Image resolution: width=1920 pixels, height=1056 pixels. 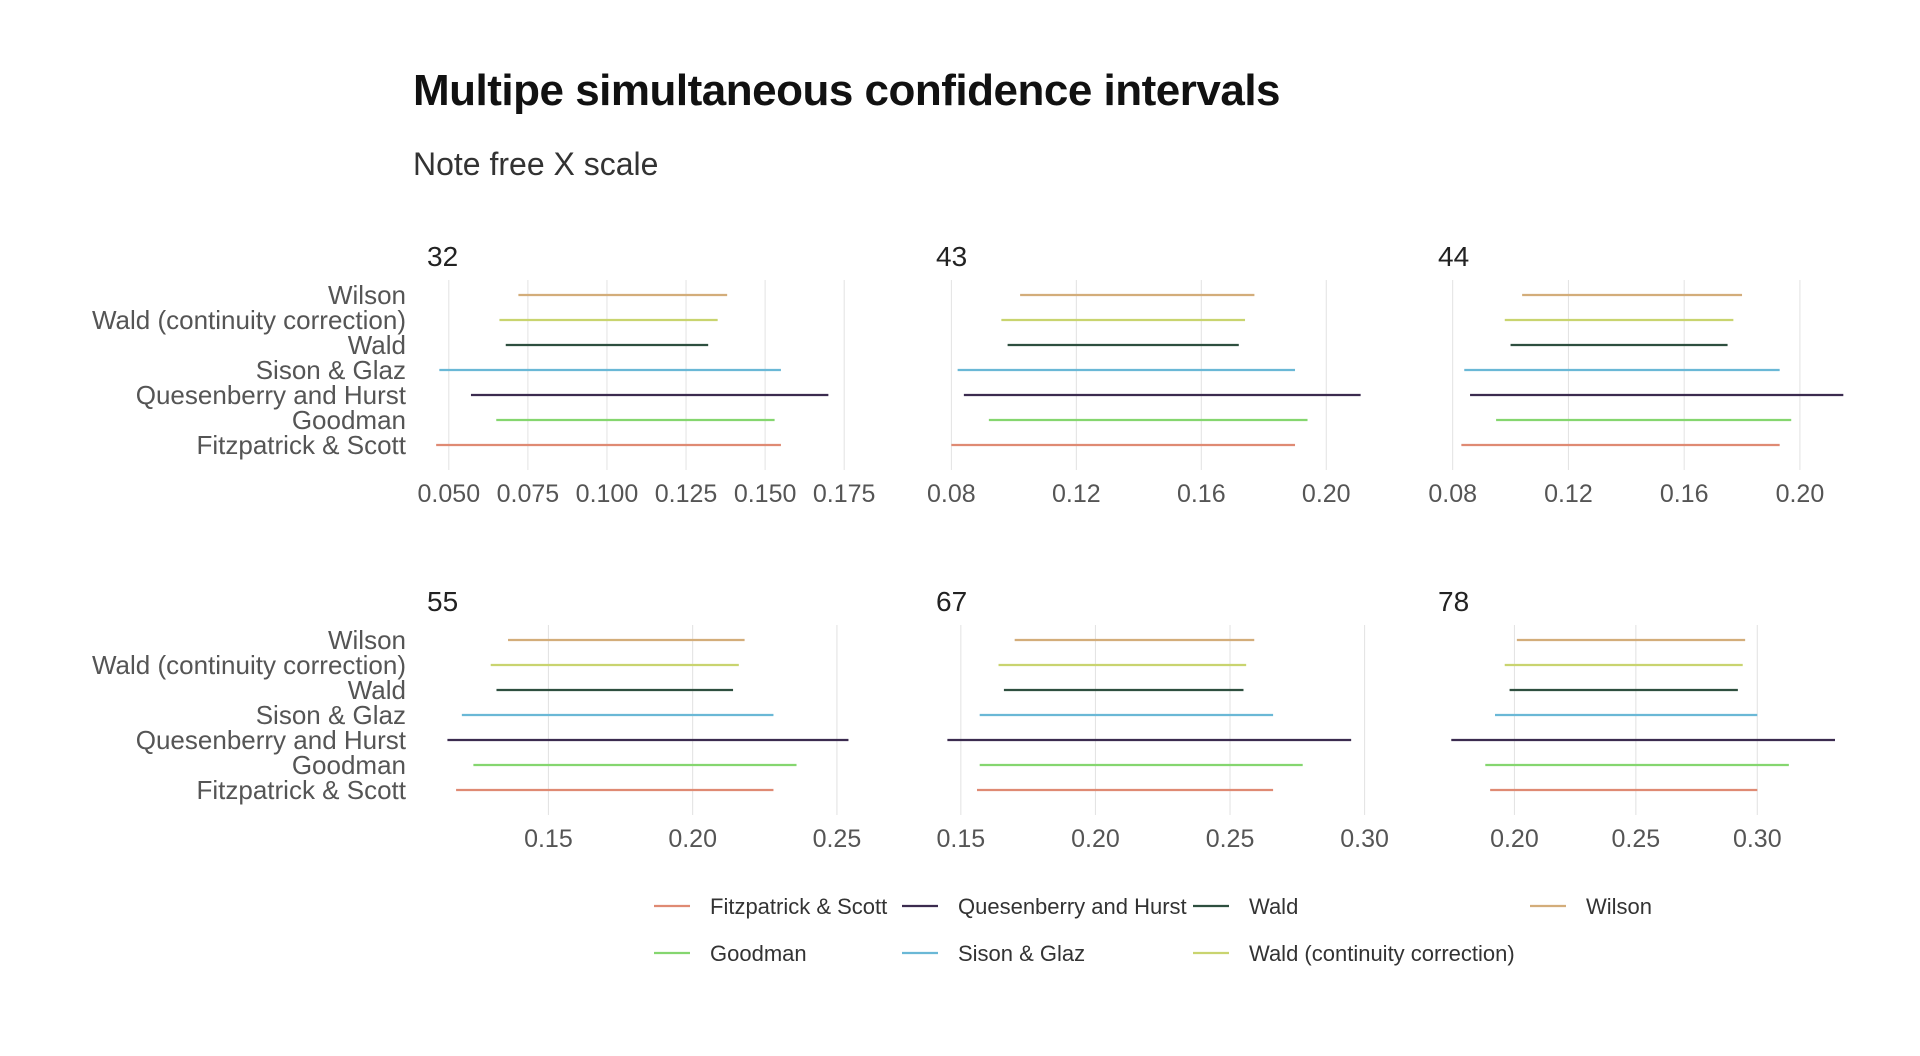 What do you see at coordinates (1453, 256) in the screenshot?
I see `panel-label: 44` at bounding box center [1453, 256].